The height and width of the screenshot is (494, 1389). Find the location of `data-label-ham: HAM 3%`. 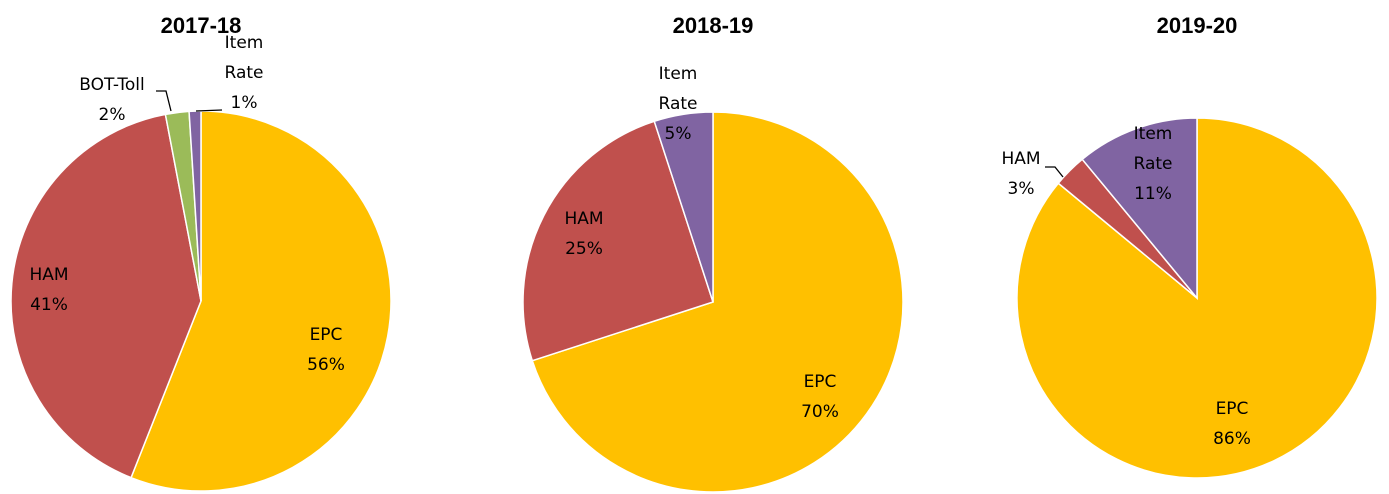

data-label-ham: HAM 3% is located at coordinates (1020, 174).